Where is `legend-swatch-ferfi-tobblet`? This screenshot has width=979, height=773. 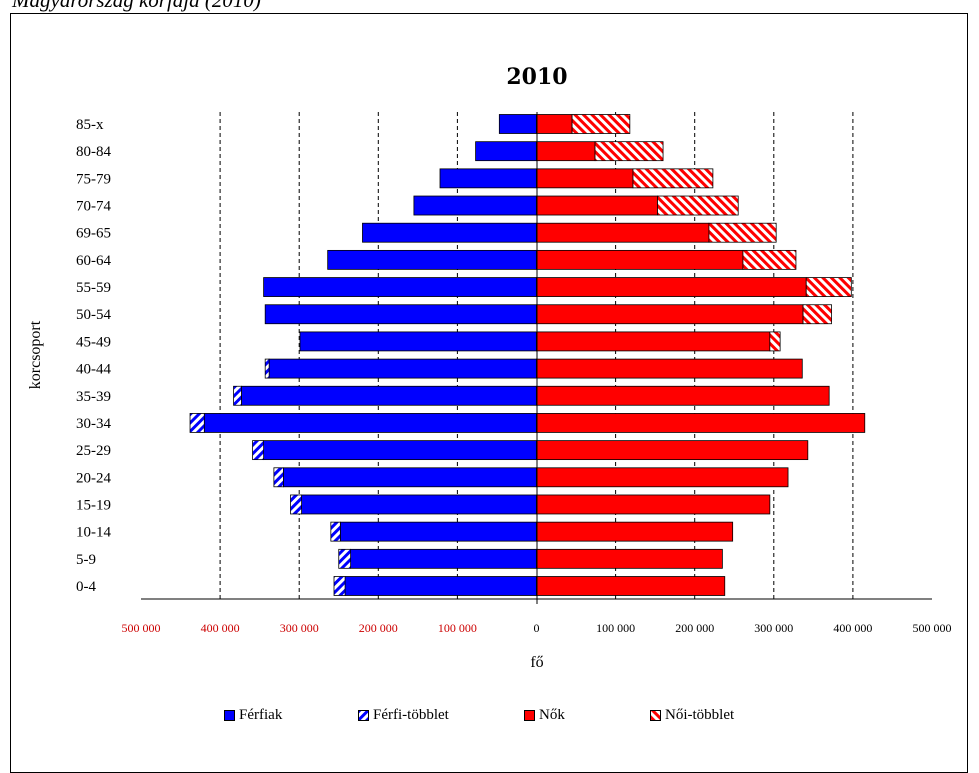
legend-swatch-ferfi-tobblet is located at coordinates (363, 715).